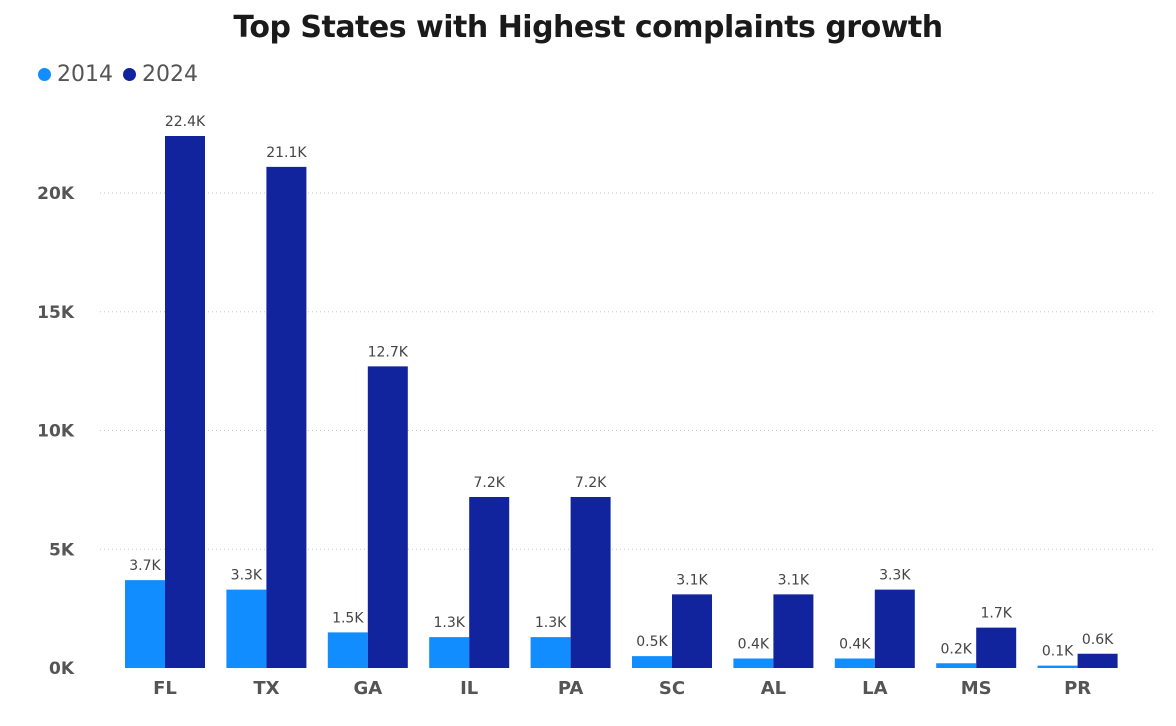 This screenshot has height=726, width=1176. I want to click on x-tick-label-TX: TX, so click(266, 688).